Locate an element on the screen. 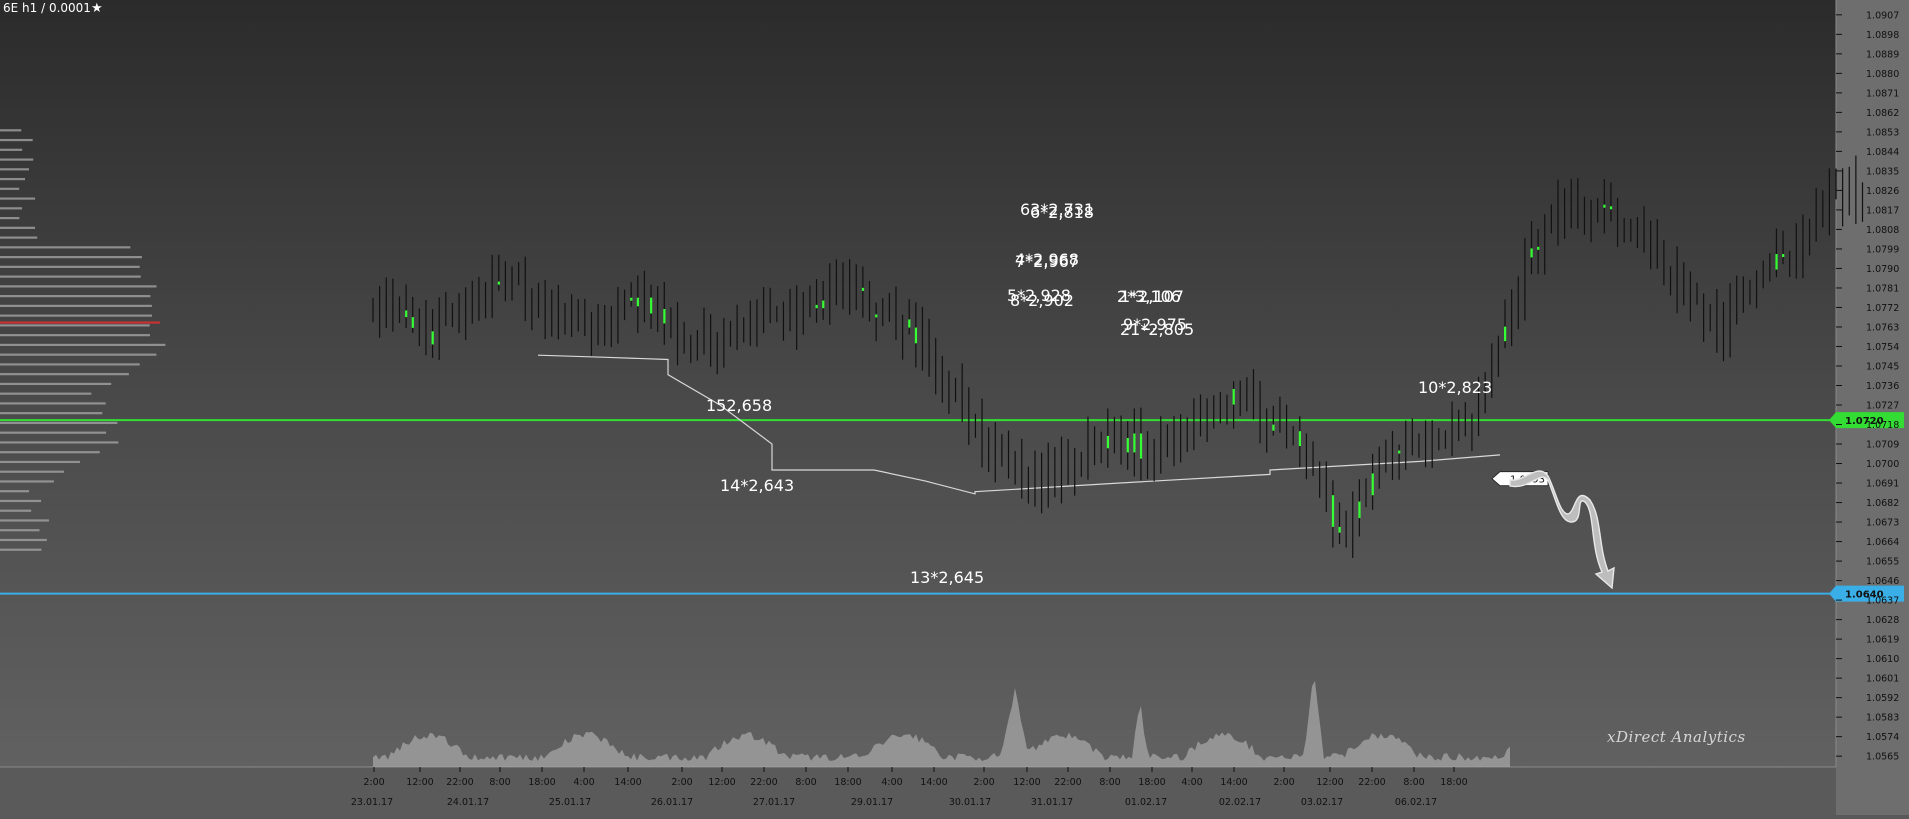 The height and width of the screenshot is (819, 1909). symbol-label: 6E h1 / 0.0001 is located at coordinates (47, 8).